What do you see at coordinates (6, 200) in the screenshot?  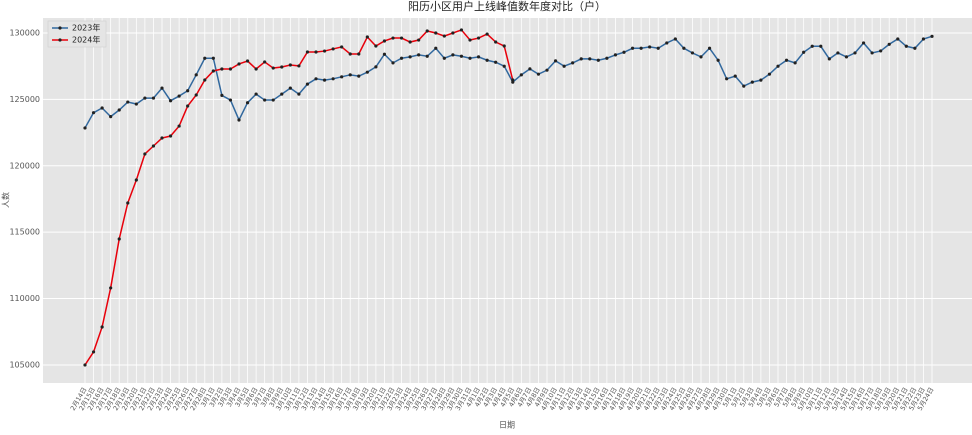 I see `y-axis-label: 人数` at bounding box center [6, 200].